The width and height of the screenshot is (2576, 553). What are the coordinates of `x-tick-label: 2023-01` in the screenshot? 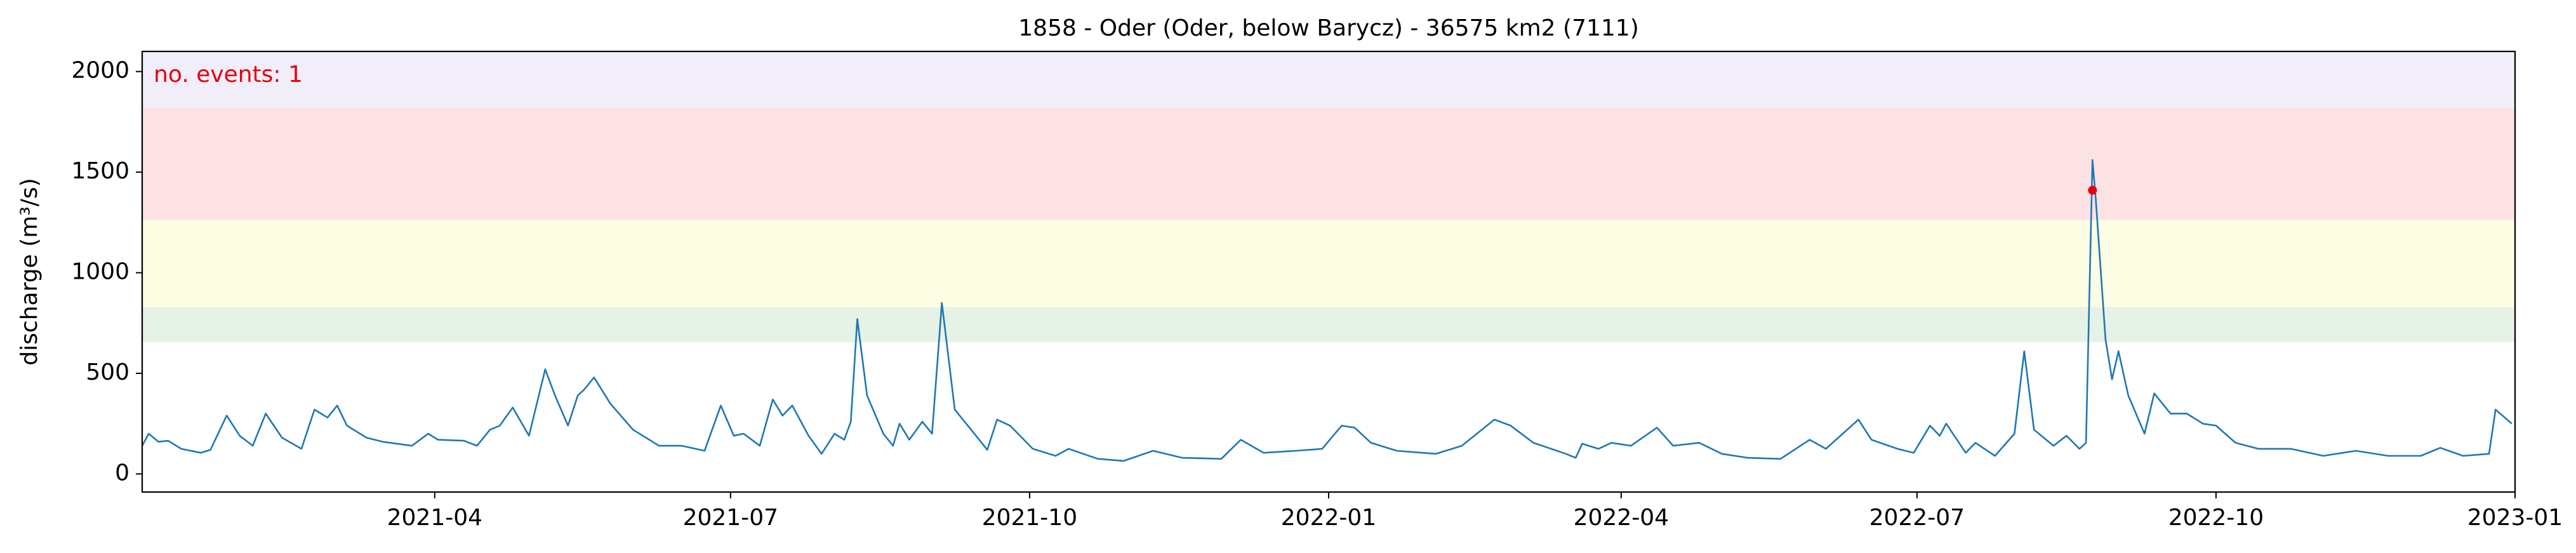 It's located at (2515, 518).